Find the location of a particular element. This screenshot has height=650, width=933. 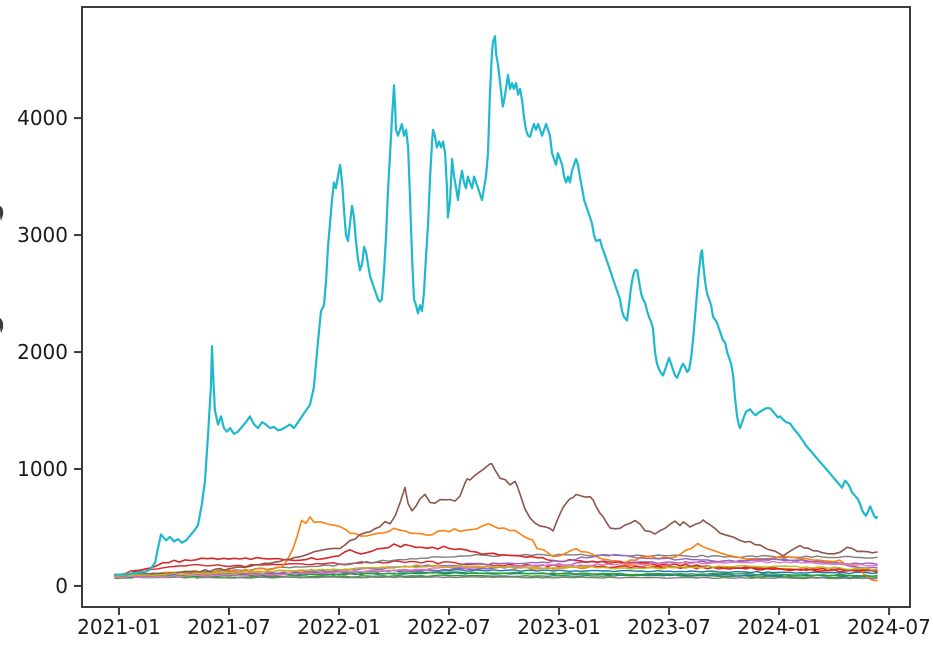

x-tick-label: 2024-01 is located at coordinates (779, 627).